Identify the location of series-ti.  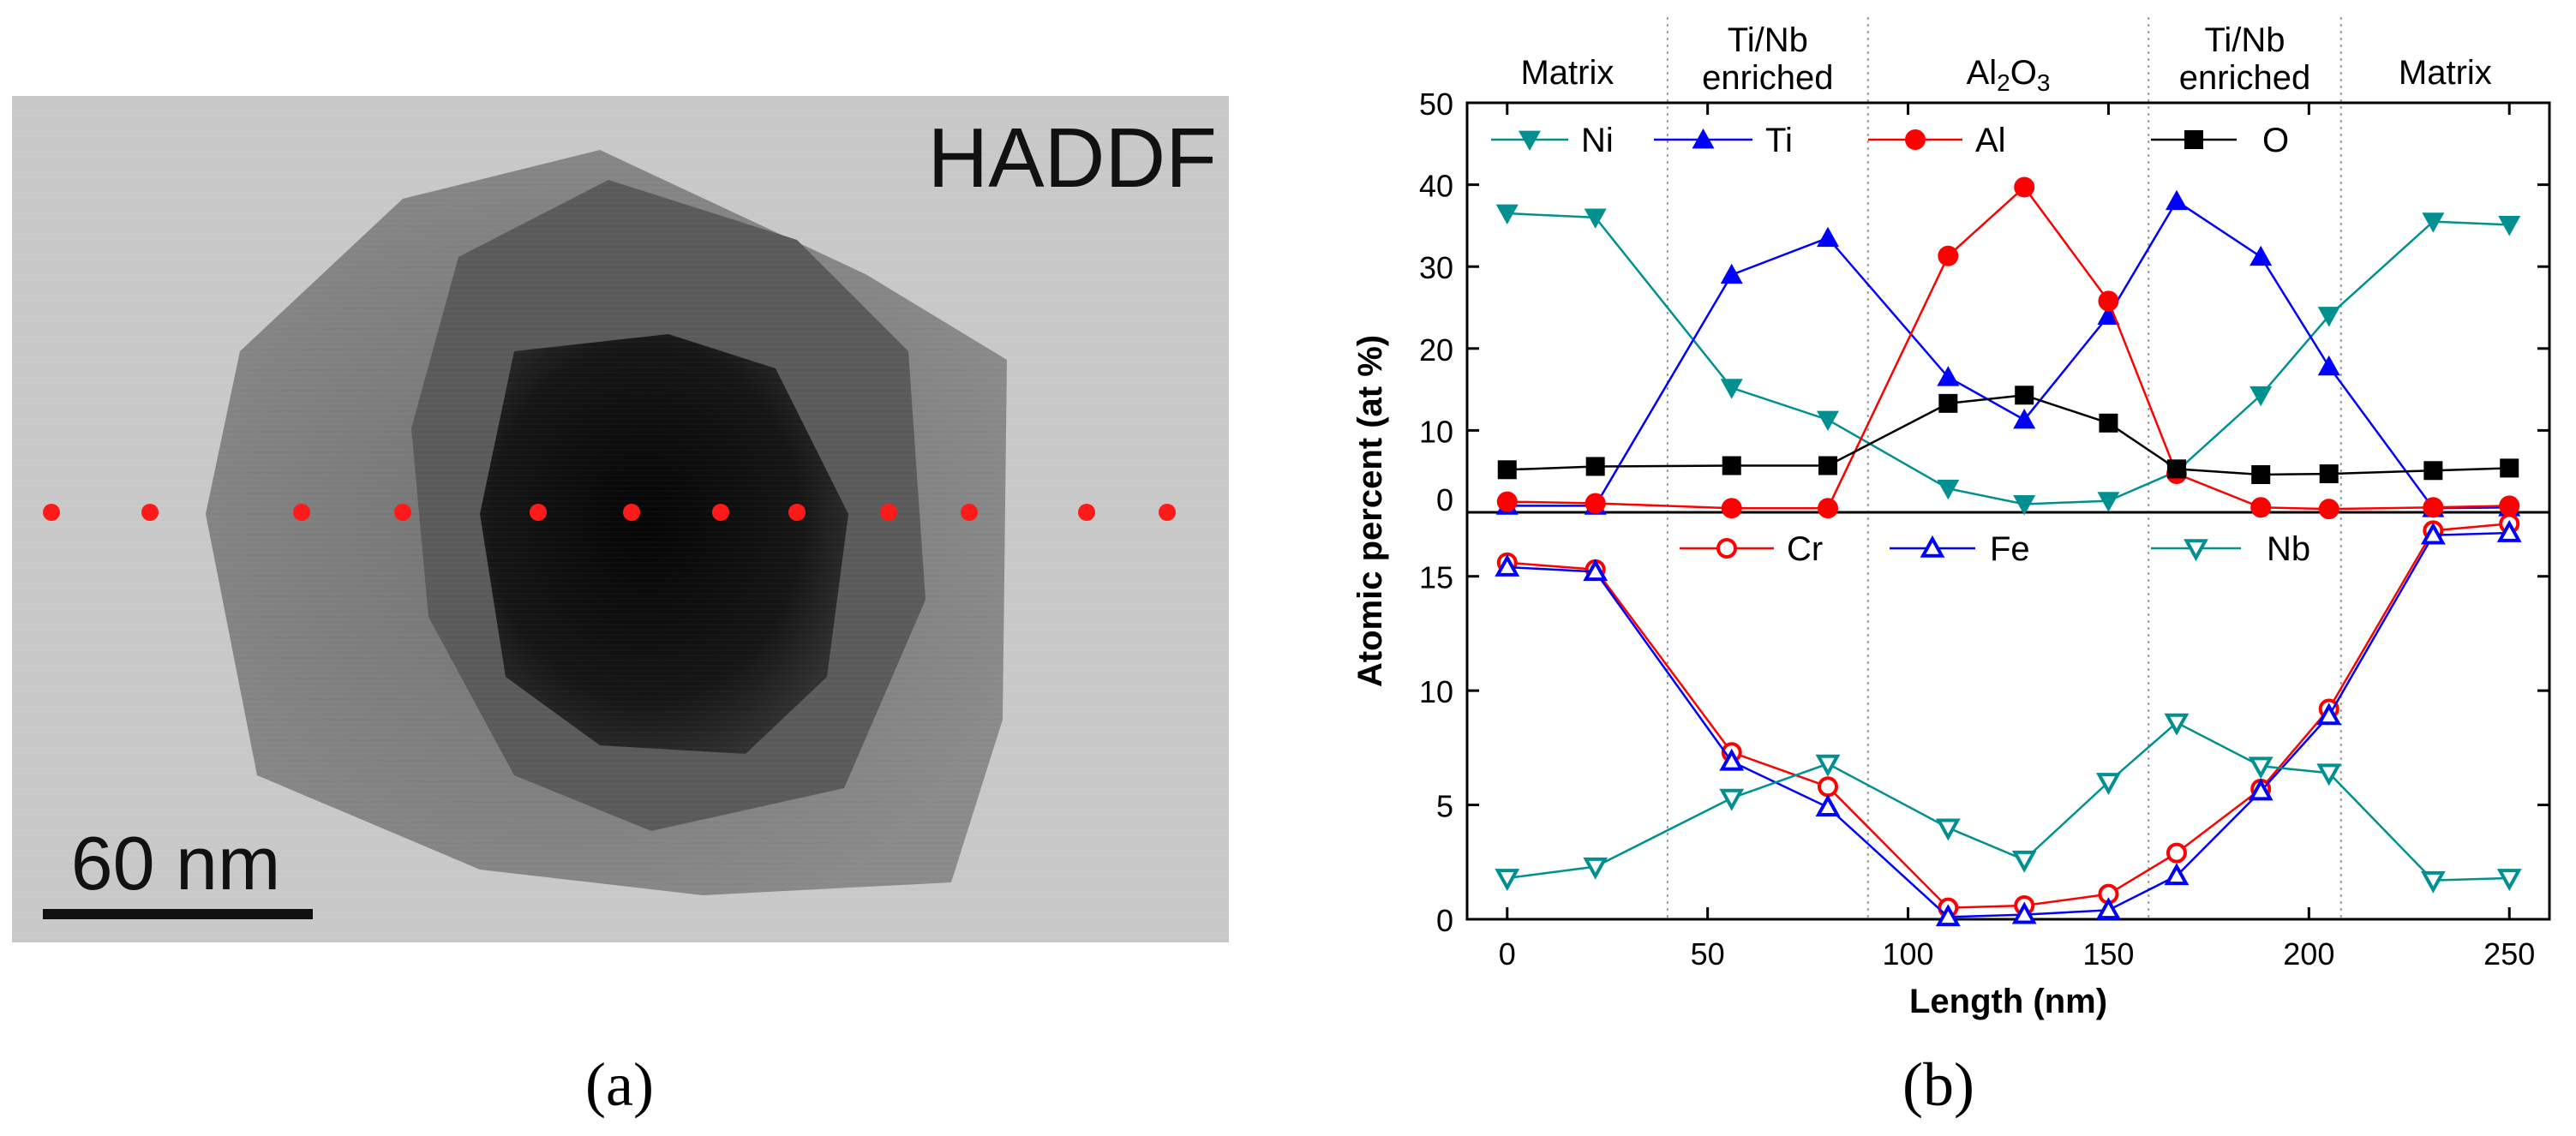
(2008, 353).